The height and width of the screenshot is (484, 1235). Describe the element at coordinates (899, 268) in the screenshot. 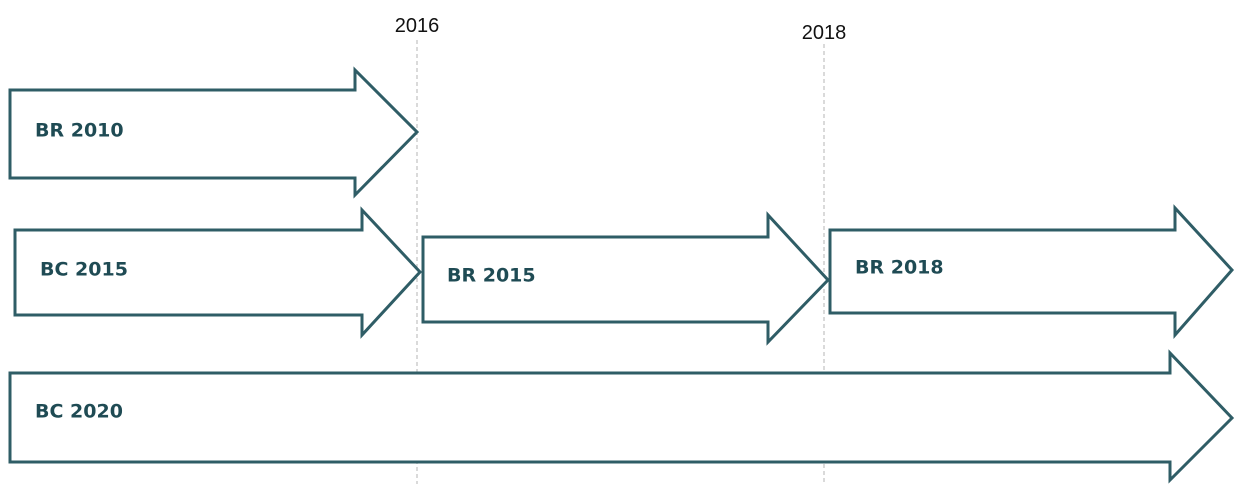

I see `arrow-label: BR 2018` at that location.